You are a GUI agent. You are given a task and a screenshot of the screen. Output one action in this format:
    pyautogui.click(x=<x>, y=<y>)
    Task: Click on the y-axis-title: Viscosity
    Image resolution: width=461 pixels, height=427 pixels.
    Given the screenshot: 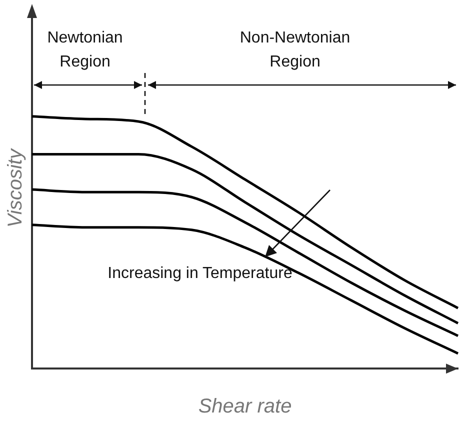 What is the action you would take?
    pyautogui.click(x=15, y=188)
    